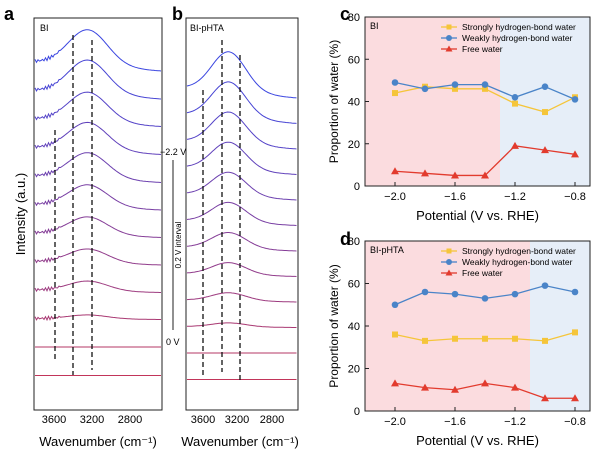  I want to click on panel-d-legend-label-1: Strongly hydrogen-bond water, so click(519, 251).